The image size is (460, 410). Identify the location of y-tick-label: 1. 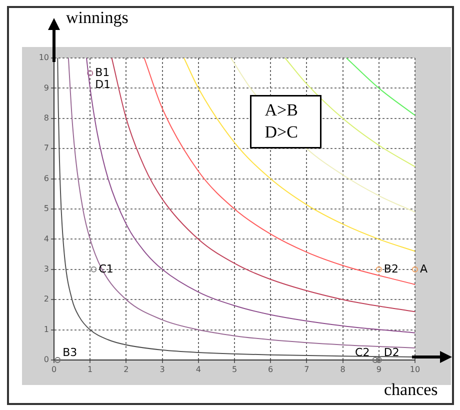
(46, 329).